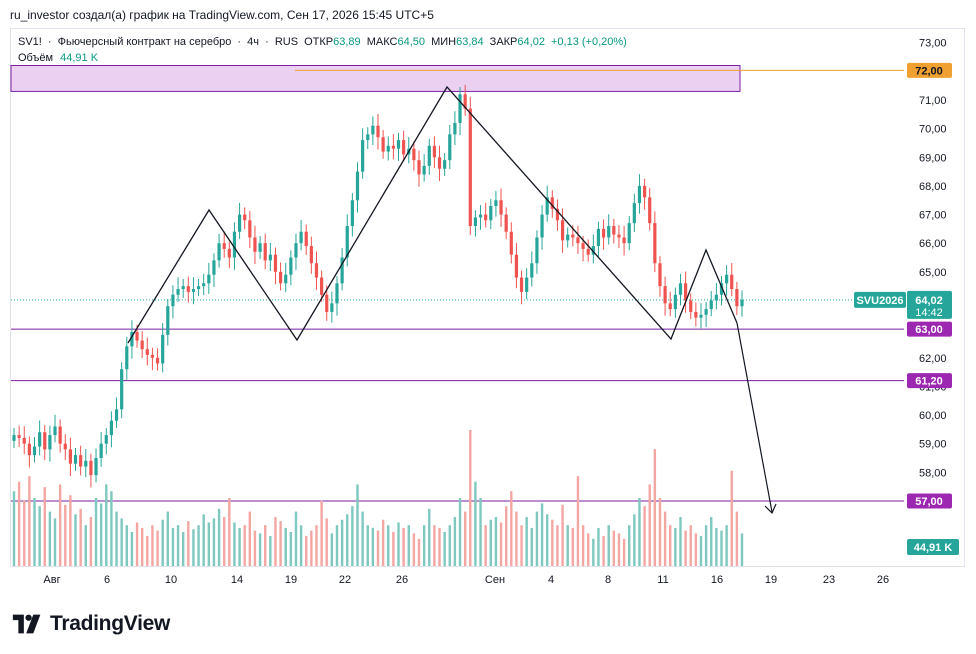  Describe the element at coordinates (929, 70) in the screenshot. I see `price-tag-72-bg` at that location.